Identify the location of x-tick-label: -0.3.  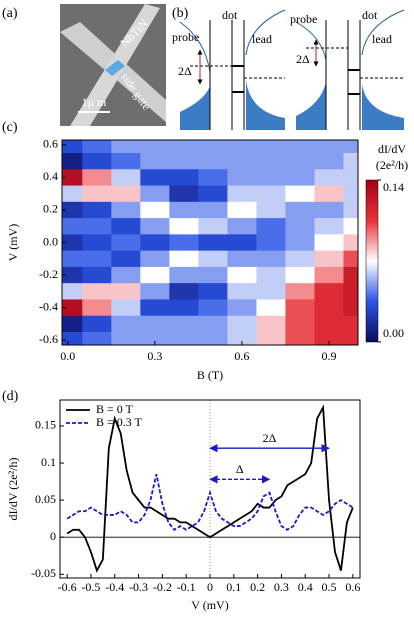
(138, 587).